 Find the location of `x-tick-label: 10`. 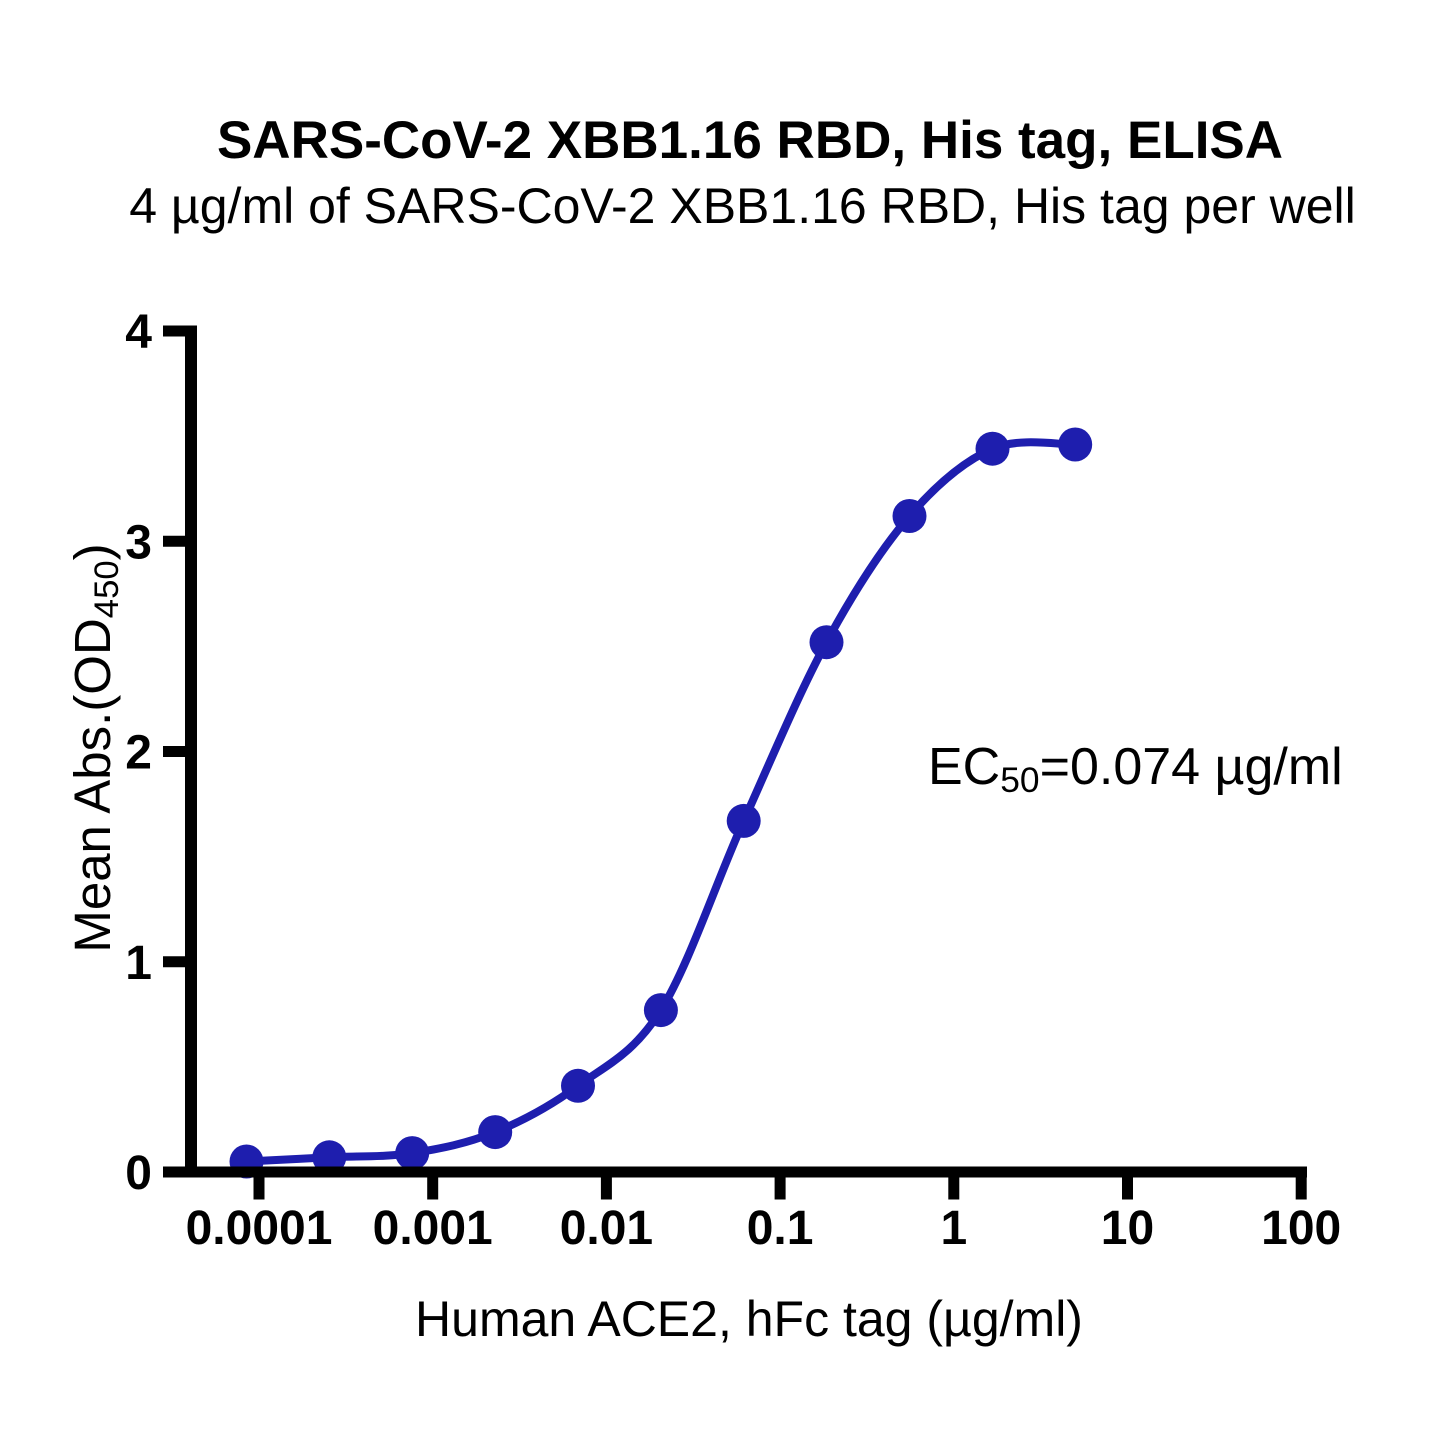

x-tick-label: 10 is located at coordinates (1127, 1228).